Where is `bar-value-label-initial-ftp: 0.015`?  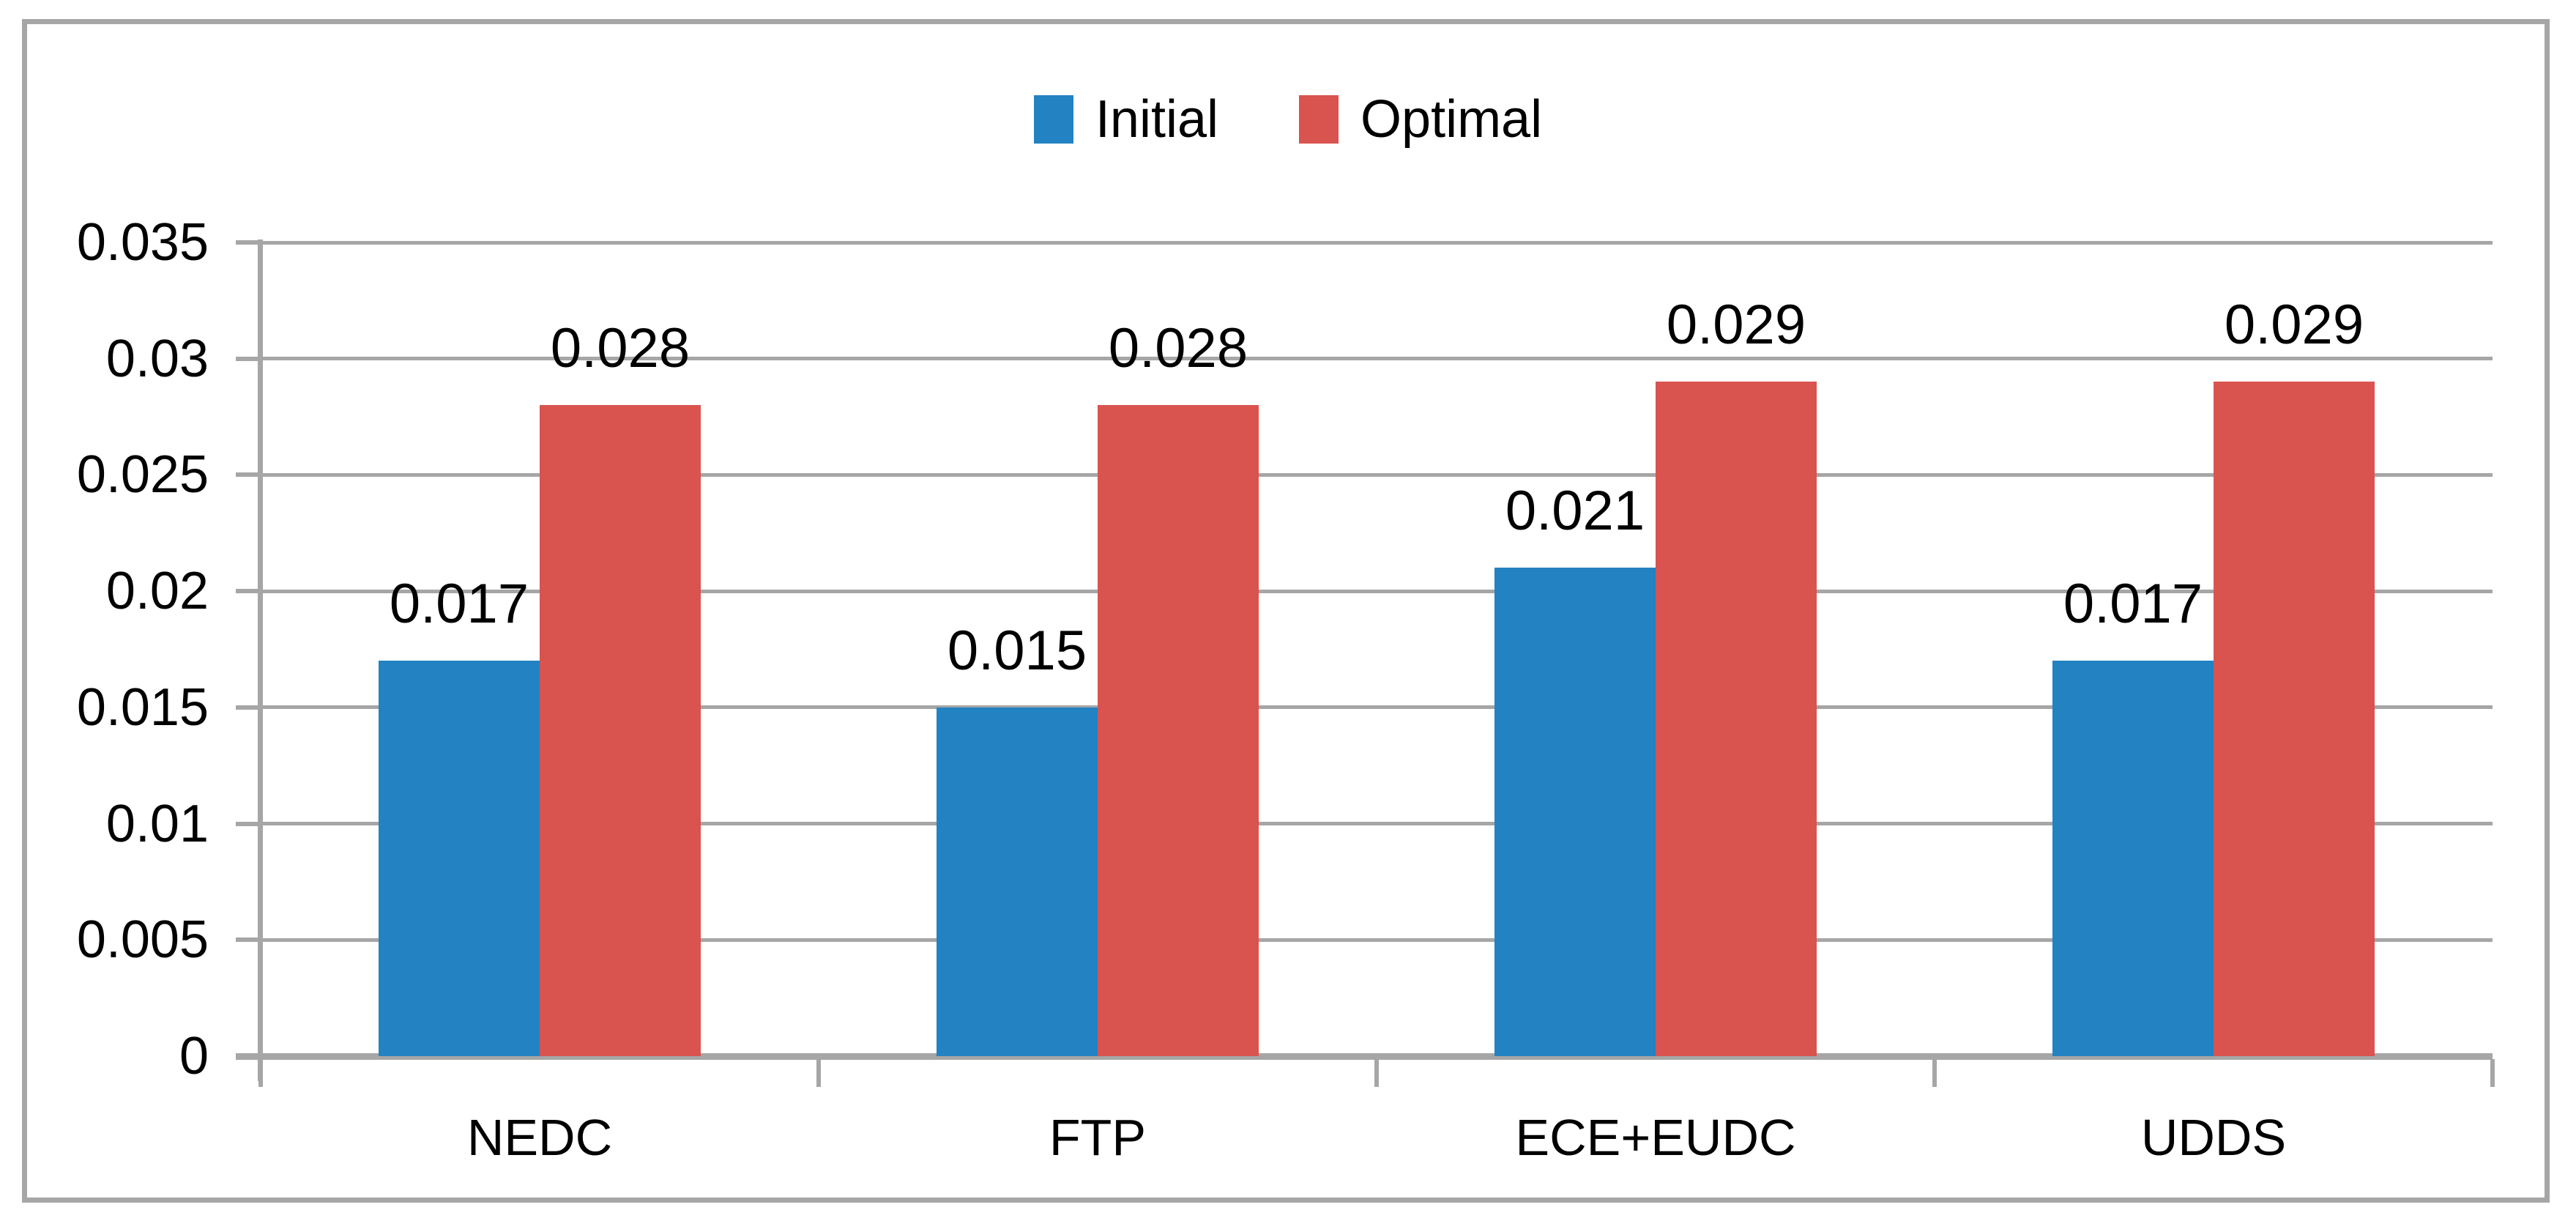
bar-value-label-initial-ftp: 0.015 is located at coordinates (1017, 650).